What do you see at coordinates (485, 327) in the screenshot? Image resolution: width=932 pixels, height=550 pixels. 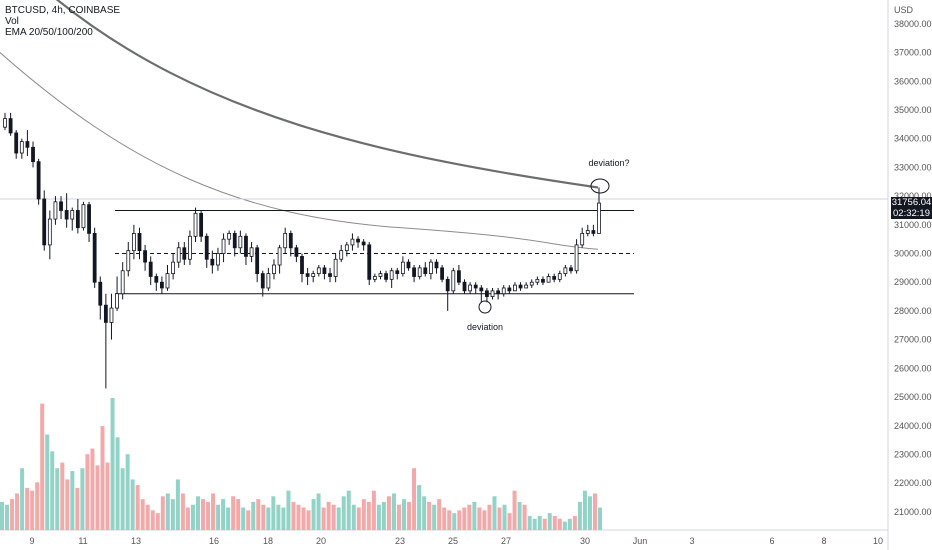 I see `deviation-low-label: deviation` at bounding box center [485, 327].